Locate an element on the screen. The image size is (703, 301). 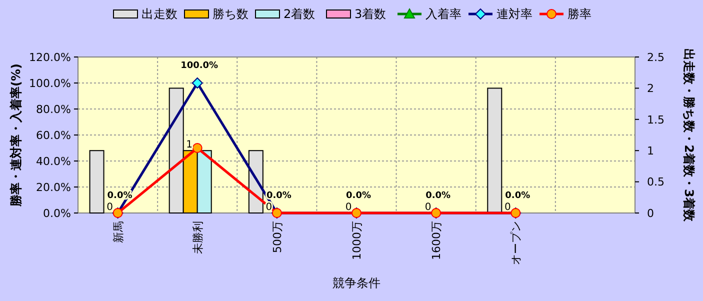
legend-label: 入着率 is located at coordinates (444, 14).